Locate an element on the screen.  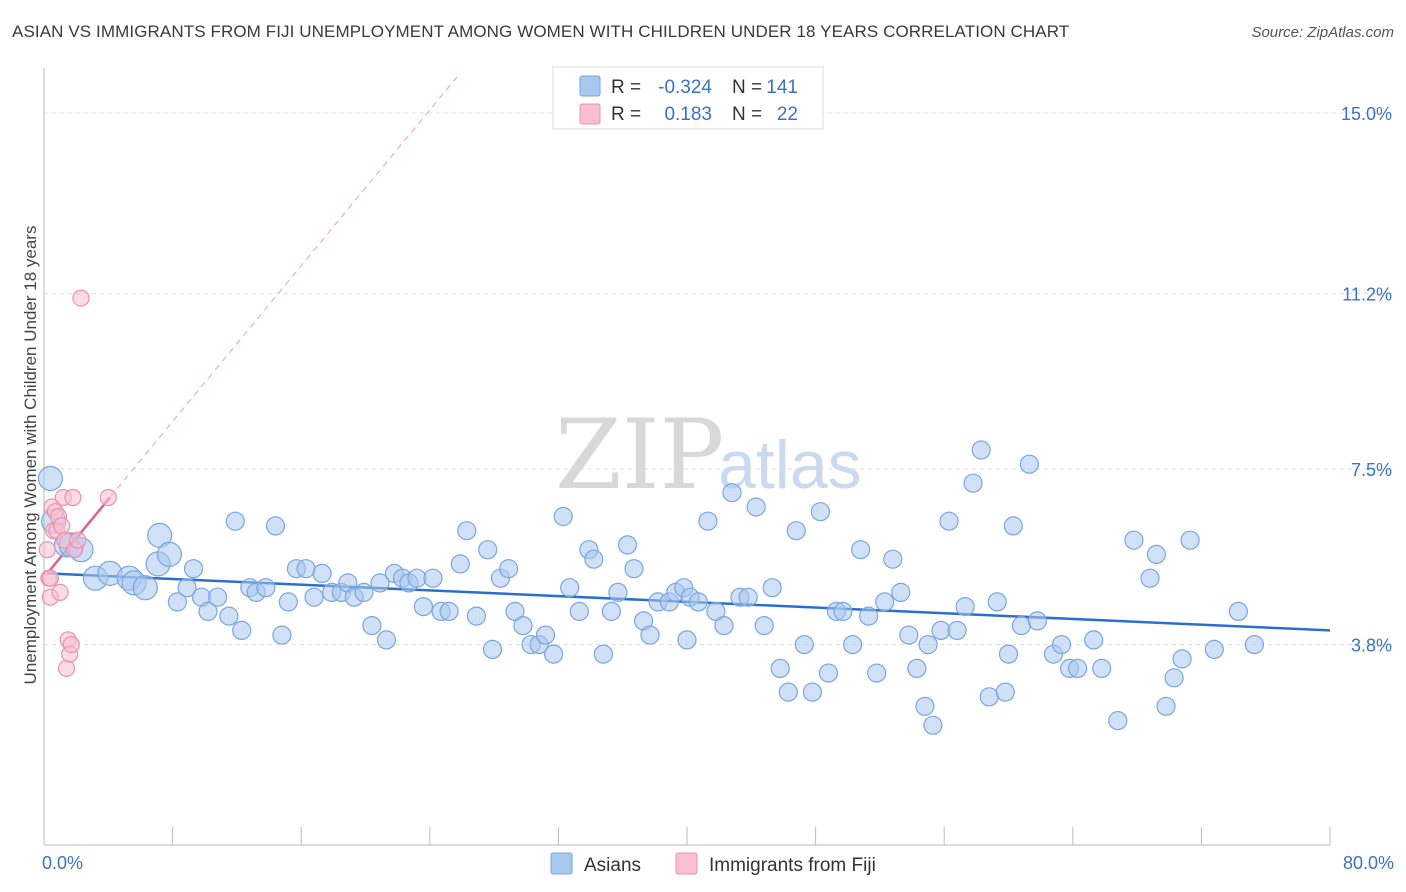
fiji-r-label: R = is located at coordinates (626, 114).